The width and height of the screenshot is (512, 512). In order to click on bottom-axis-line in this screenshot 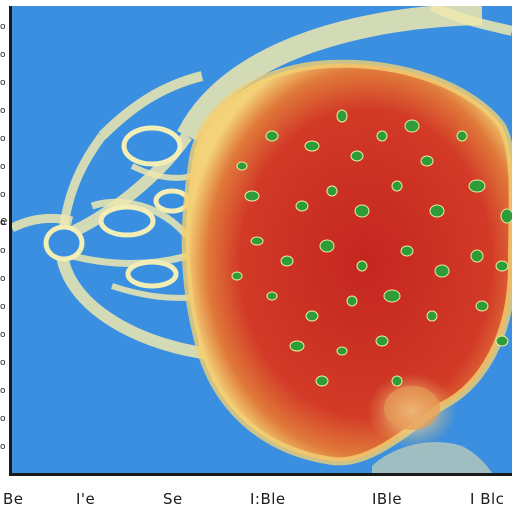, I will do `click(260, 474)`.